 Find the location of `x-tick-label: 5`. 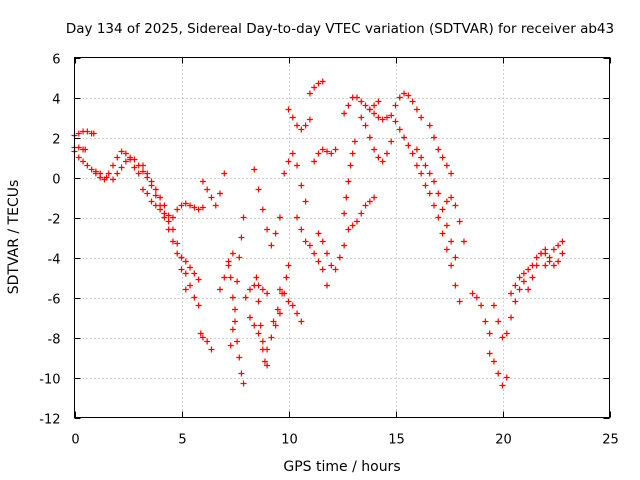

x-tick-label: 5 is located at coordinates (182, 440).